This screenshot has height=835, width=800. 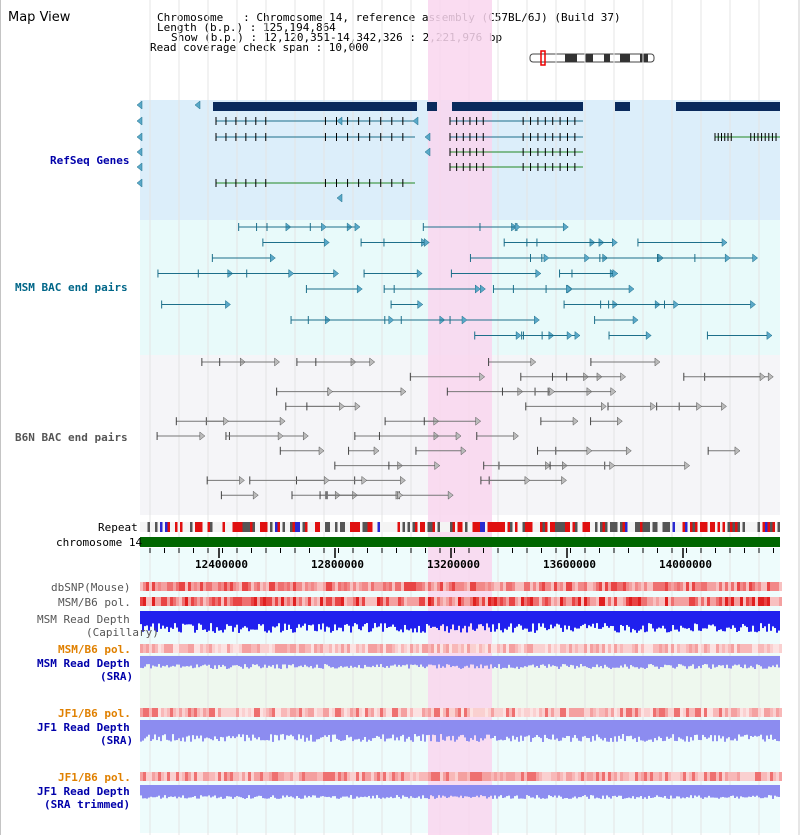 What do you see at coordinates (71, 287) in the screenshot?
I see `track-label-msm-bac: MSM BAC end pairs` at bounding box center [71, 287].